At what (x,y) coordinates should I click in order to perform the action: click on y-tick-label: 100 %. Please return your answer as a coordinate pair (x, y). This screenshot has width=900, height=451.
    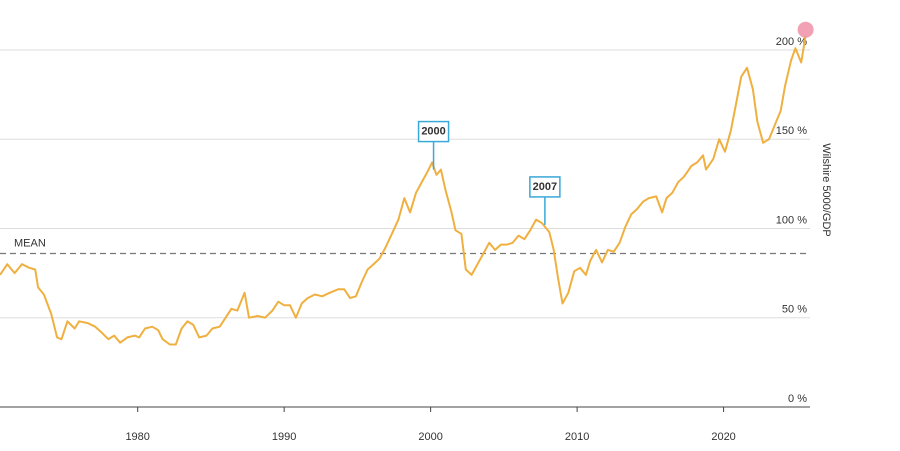
    Looking at the image, I should click on (791, 220).